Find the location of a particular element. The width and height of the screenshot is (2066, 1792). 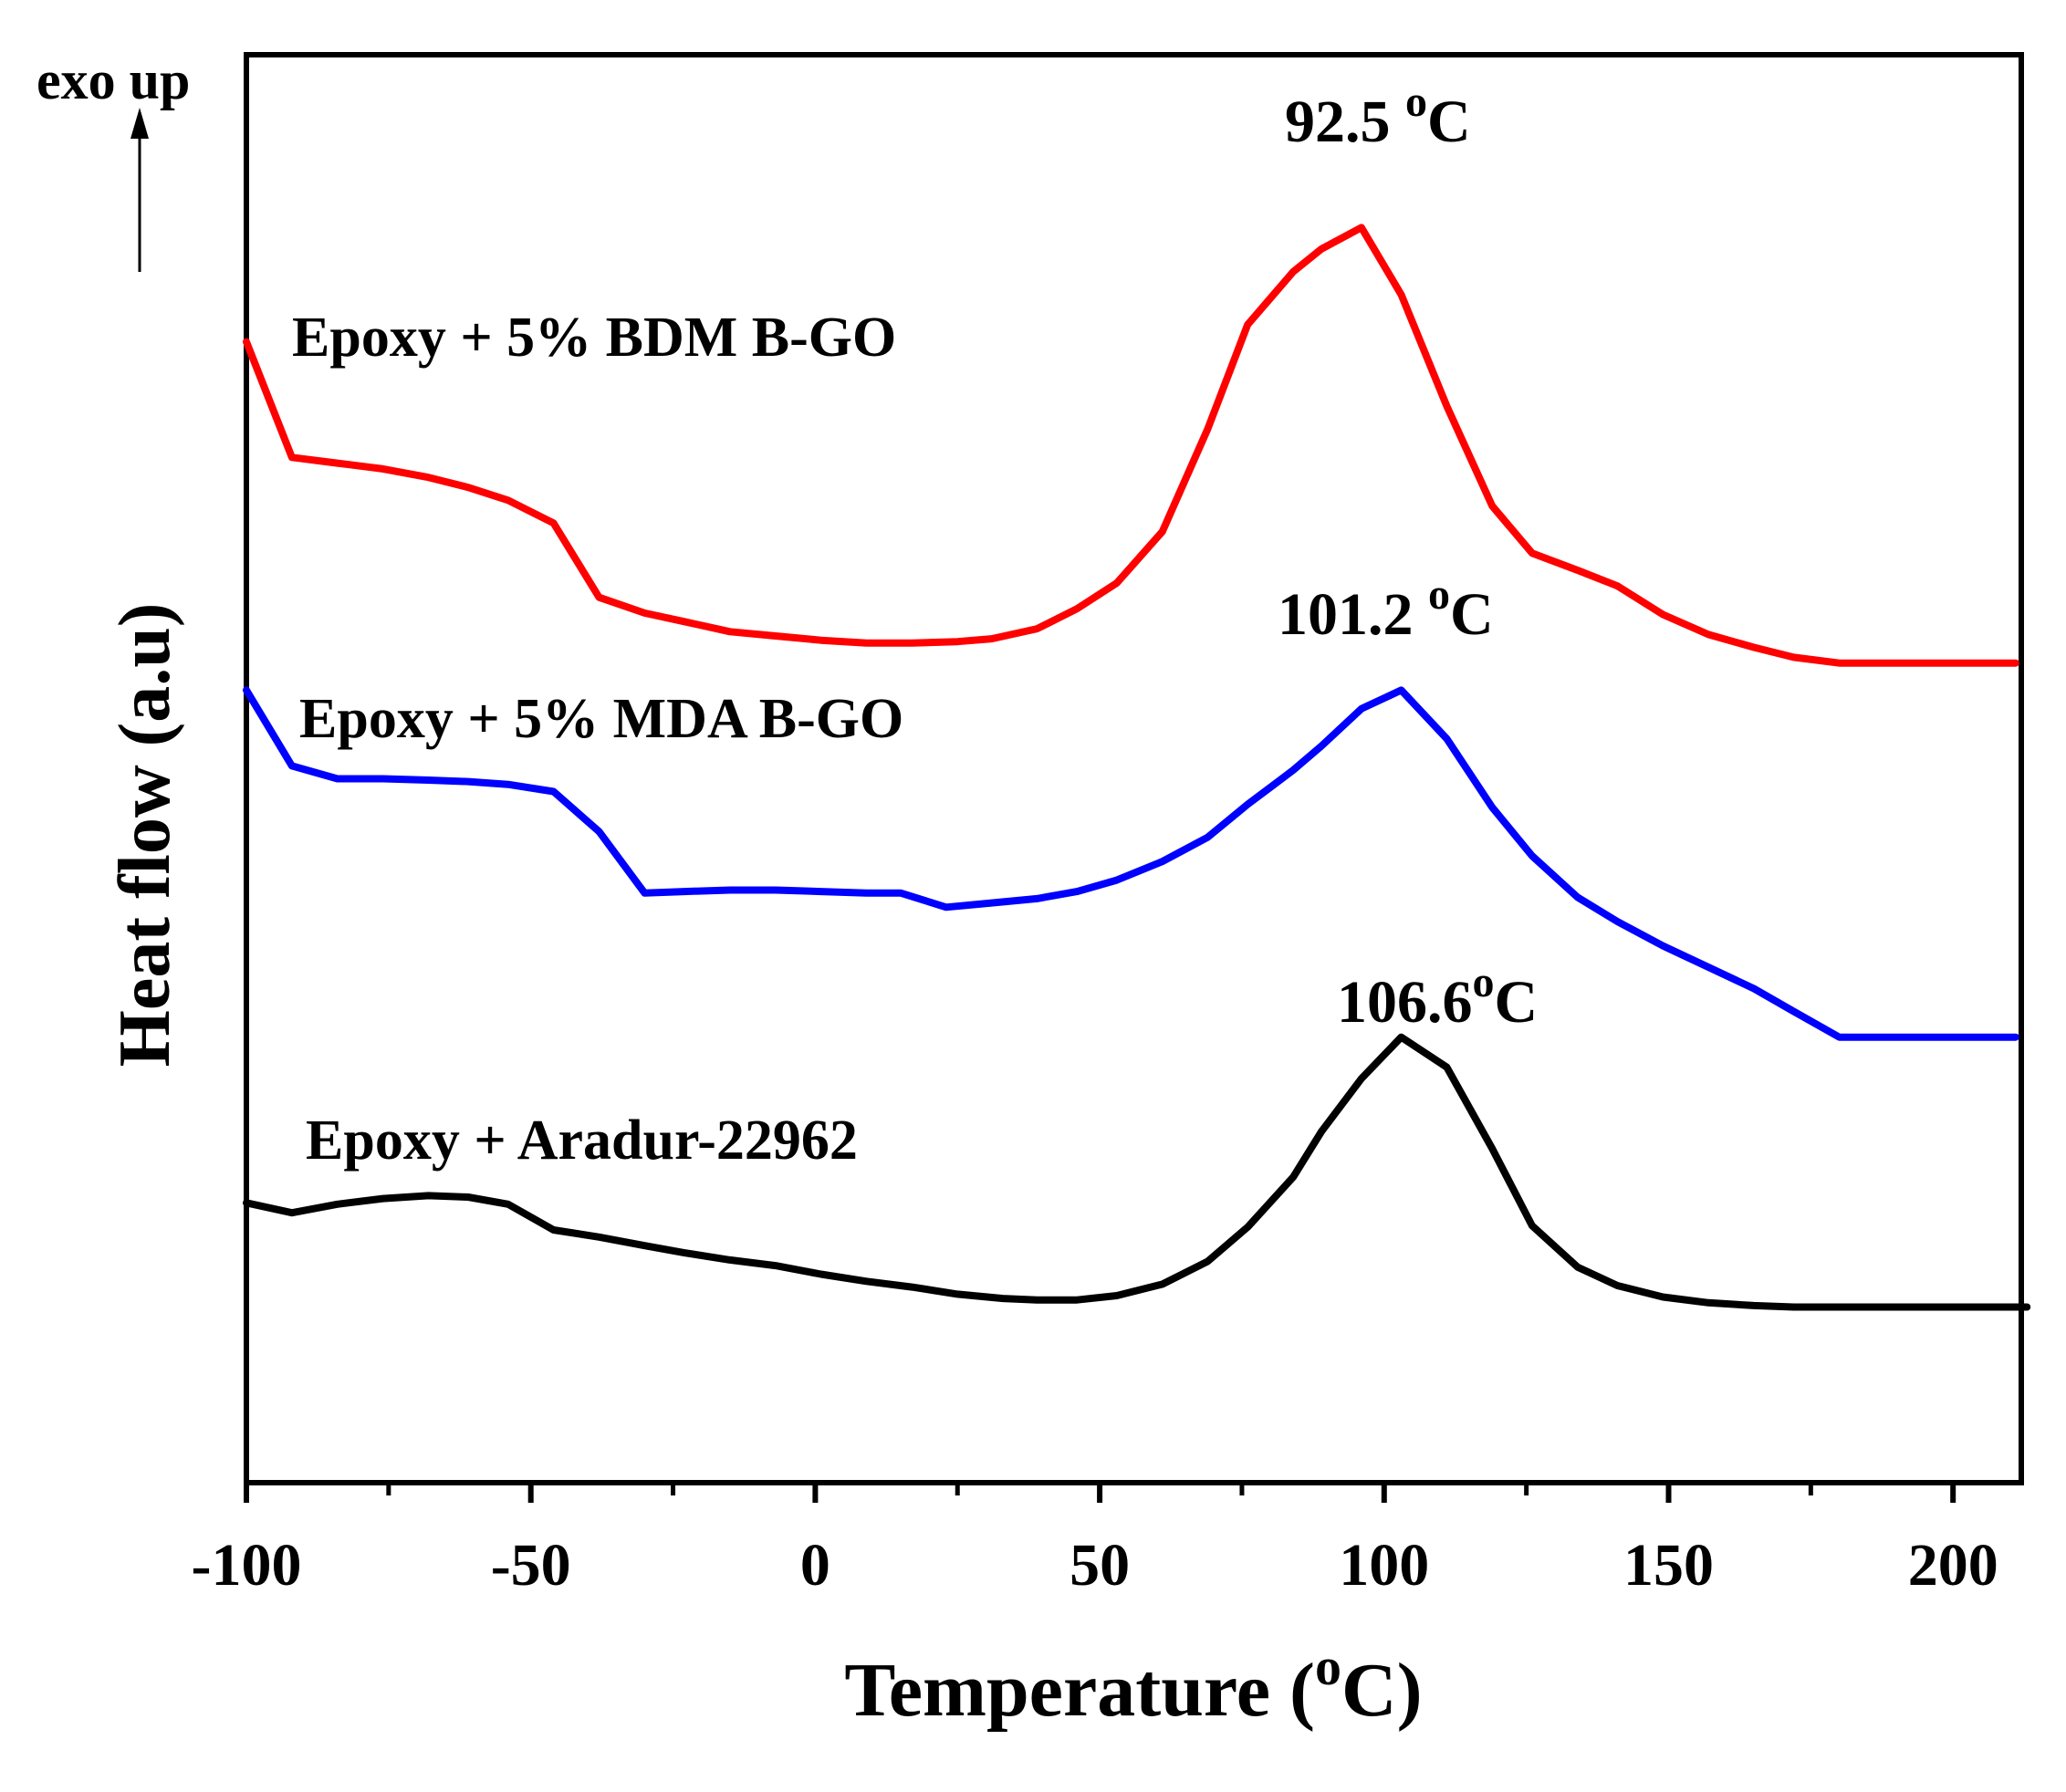

peak-annotation-mda: 101.2 oC is located at coordinates (1386, 609).